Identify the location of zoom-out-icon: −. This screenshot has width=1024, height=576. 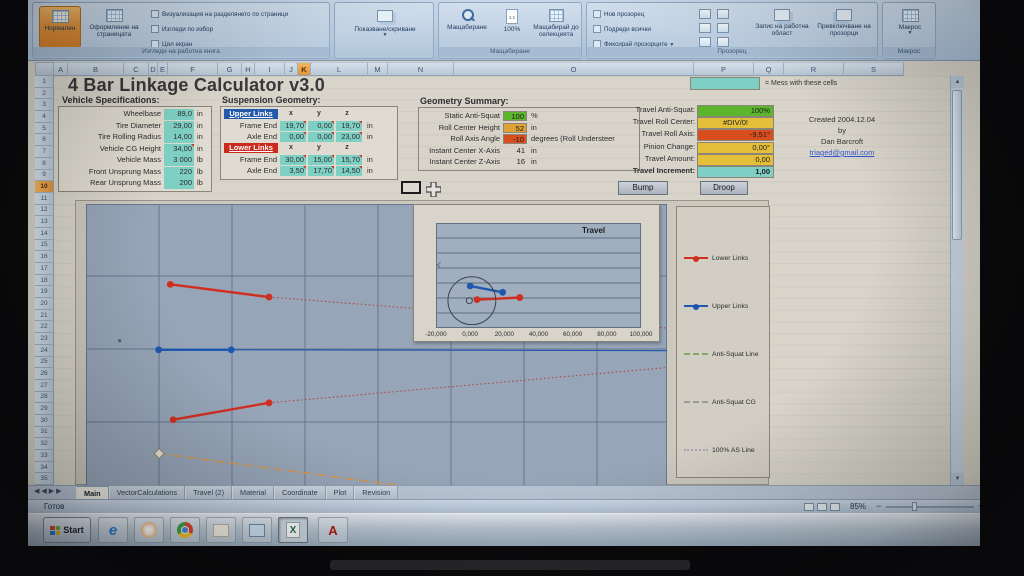
(879, 506).